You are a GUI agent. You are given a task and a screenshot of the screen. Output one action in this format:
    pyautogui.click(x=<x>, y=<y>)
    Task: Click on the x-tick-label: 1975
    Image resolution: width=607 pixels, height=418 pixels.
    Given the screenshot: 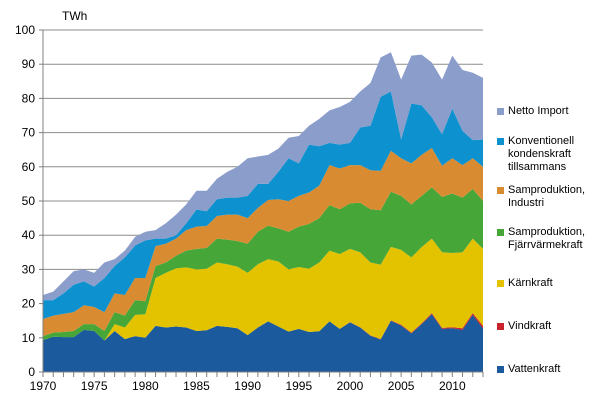 What is the action you would take?
    pyautogui.click(x=94, y=386)
    